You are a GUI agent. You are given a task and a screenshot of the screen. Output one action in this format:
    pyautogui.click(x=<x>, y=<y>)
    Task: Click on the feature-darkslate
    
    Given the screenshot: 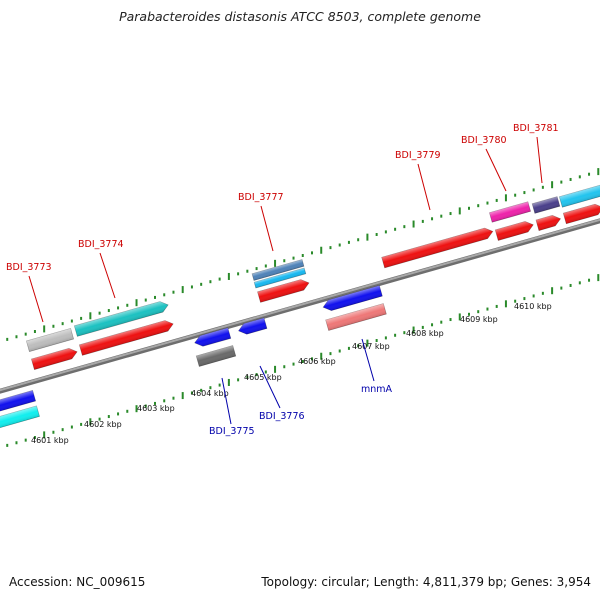 What is the action you would take?
    pyautogui.click(x=546, y=205)
    